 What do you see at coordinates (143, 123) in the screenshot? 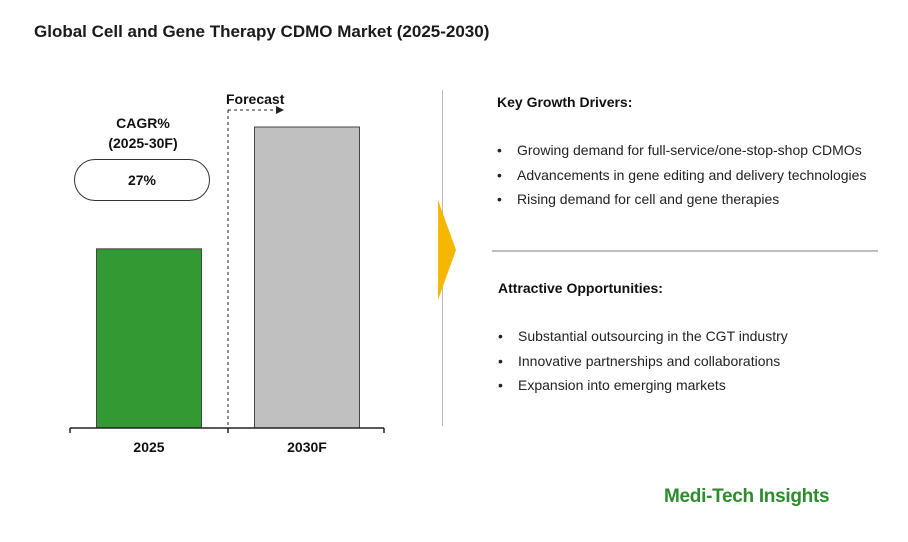
I see `cagr-label-line1: CAGR%` at bounding box center [143, 123].